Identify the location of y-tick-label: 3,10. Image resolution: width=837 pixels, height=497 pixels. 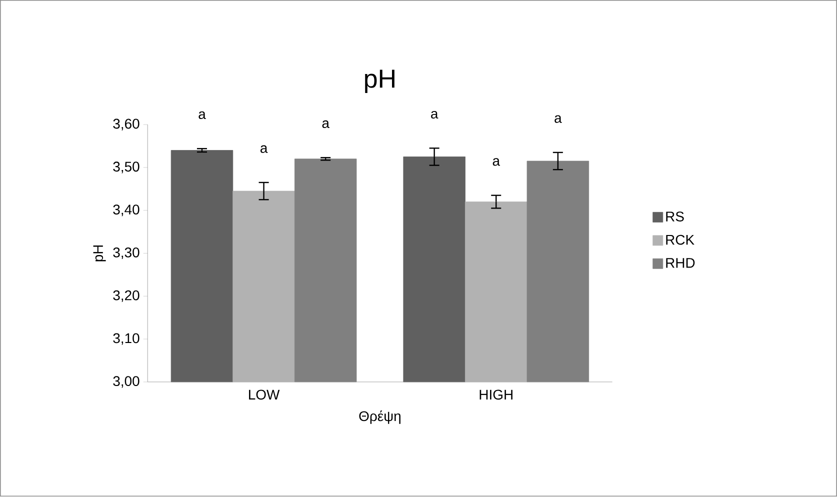
(126, 340).